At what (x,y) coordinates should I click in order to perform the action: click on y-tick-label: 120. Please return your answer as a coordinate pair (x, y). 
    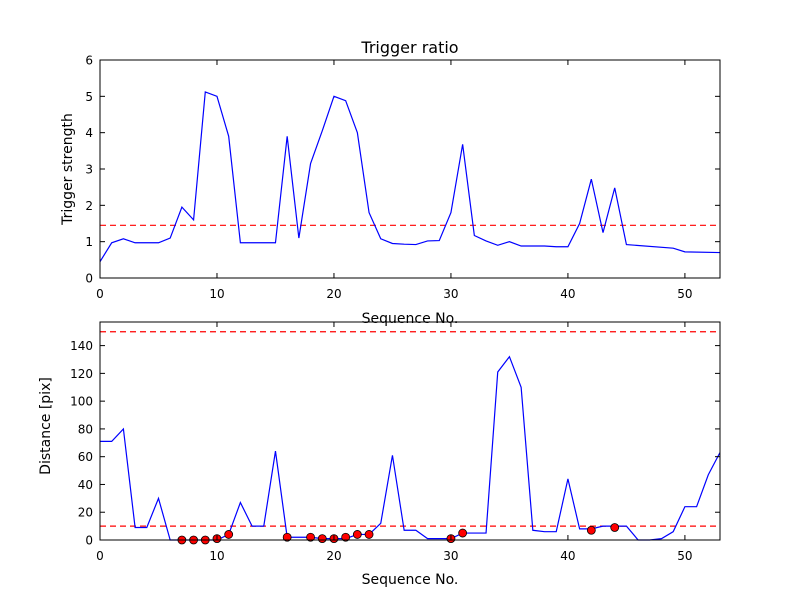
    Looking at the image, I should click on (81, 374).